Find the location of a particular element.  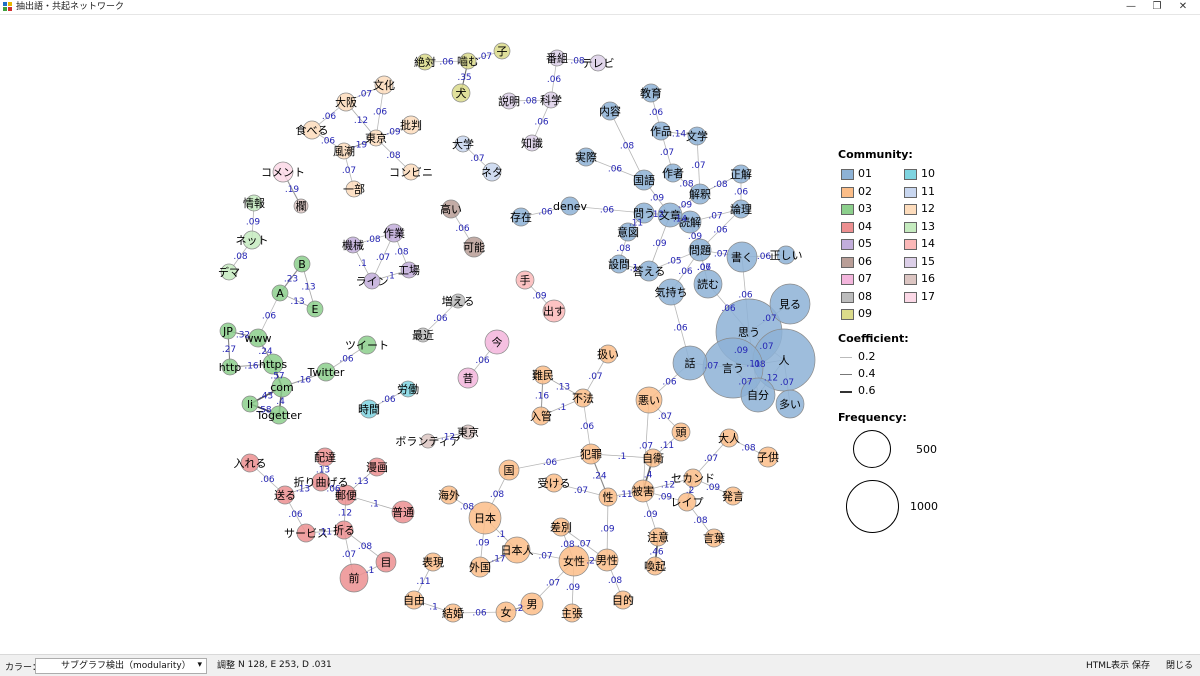

node-label: 批判 is located at coordinates (411, 125).